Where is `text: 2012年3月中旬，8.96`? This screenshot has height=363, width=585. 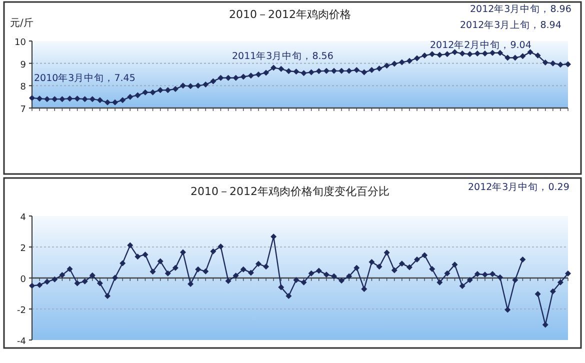 text: 2012年3月中旬，8.96 is located at coordinates (521, 9).